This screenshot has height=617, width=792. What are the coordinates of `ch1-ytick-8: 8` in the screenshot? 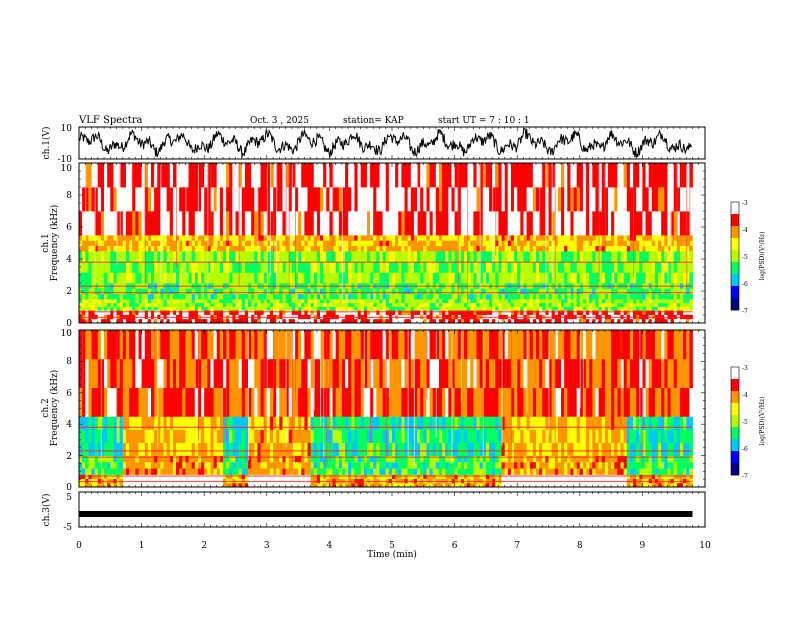 It's located at (69, 196).